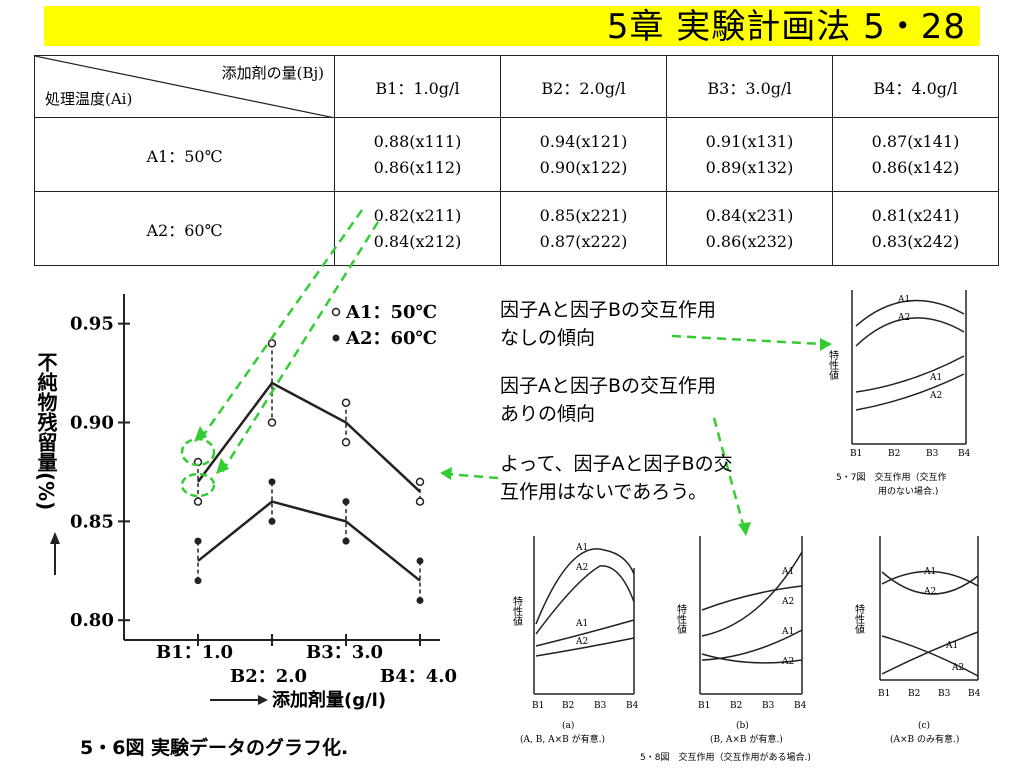 This screenshot has height=768, width=1024. What do you see at coordinates (915, 141) in the screenshot?
I see `cell-value: 0.87(x141)` at bounding box center [915, 141].